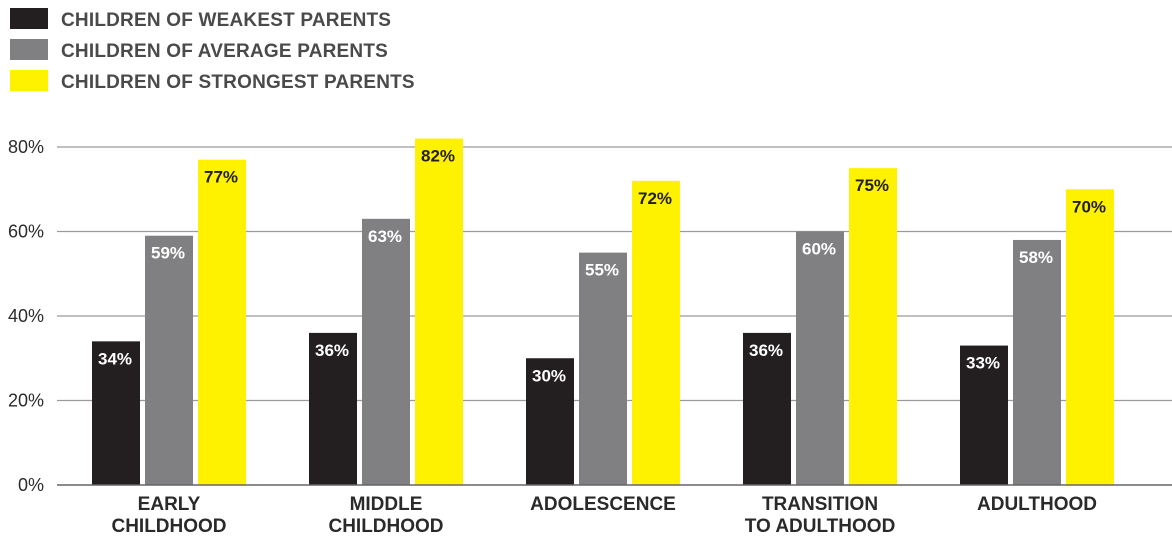 This screenshot has height=538, width=1172. Describe the element at coordinates (26, 147) in the screenshot. I see `y-tick-label: 80%` at that location.